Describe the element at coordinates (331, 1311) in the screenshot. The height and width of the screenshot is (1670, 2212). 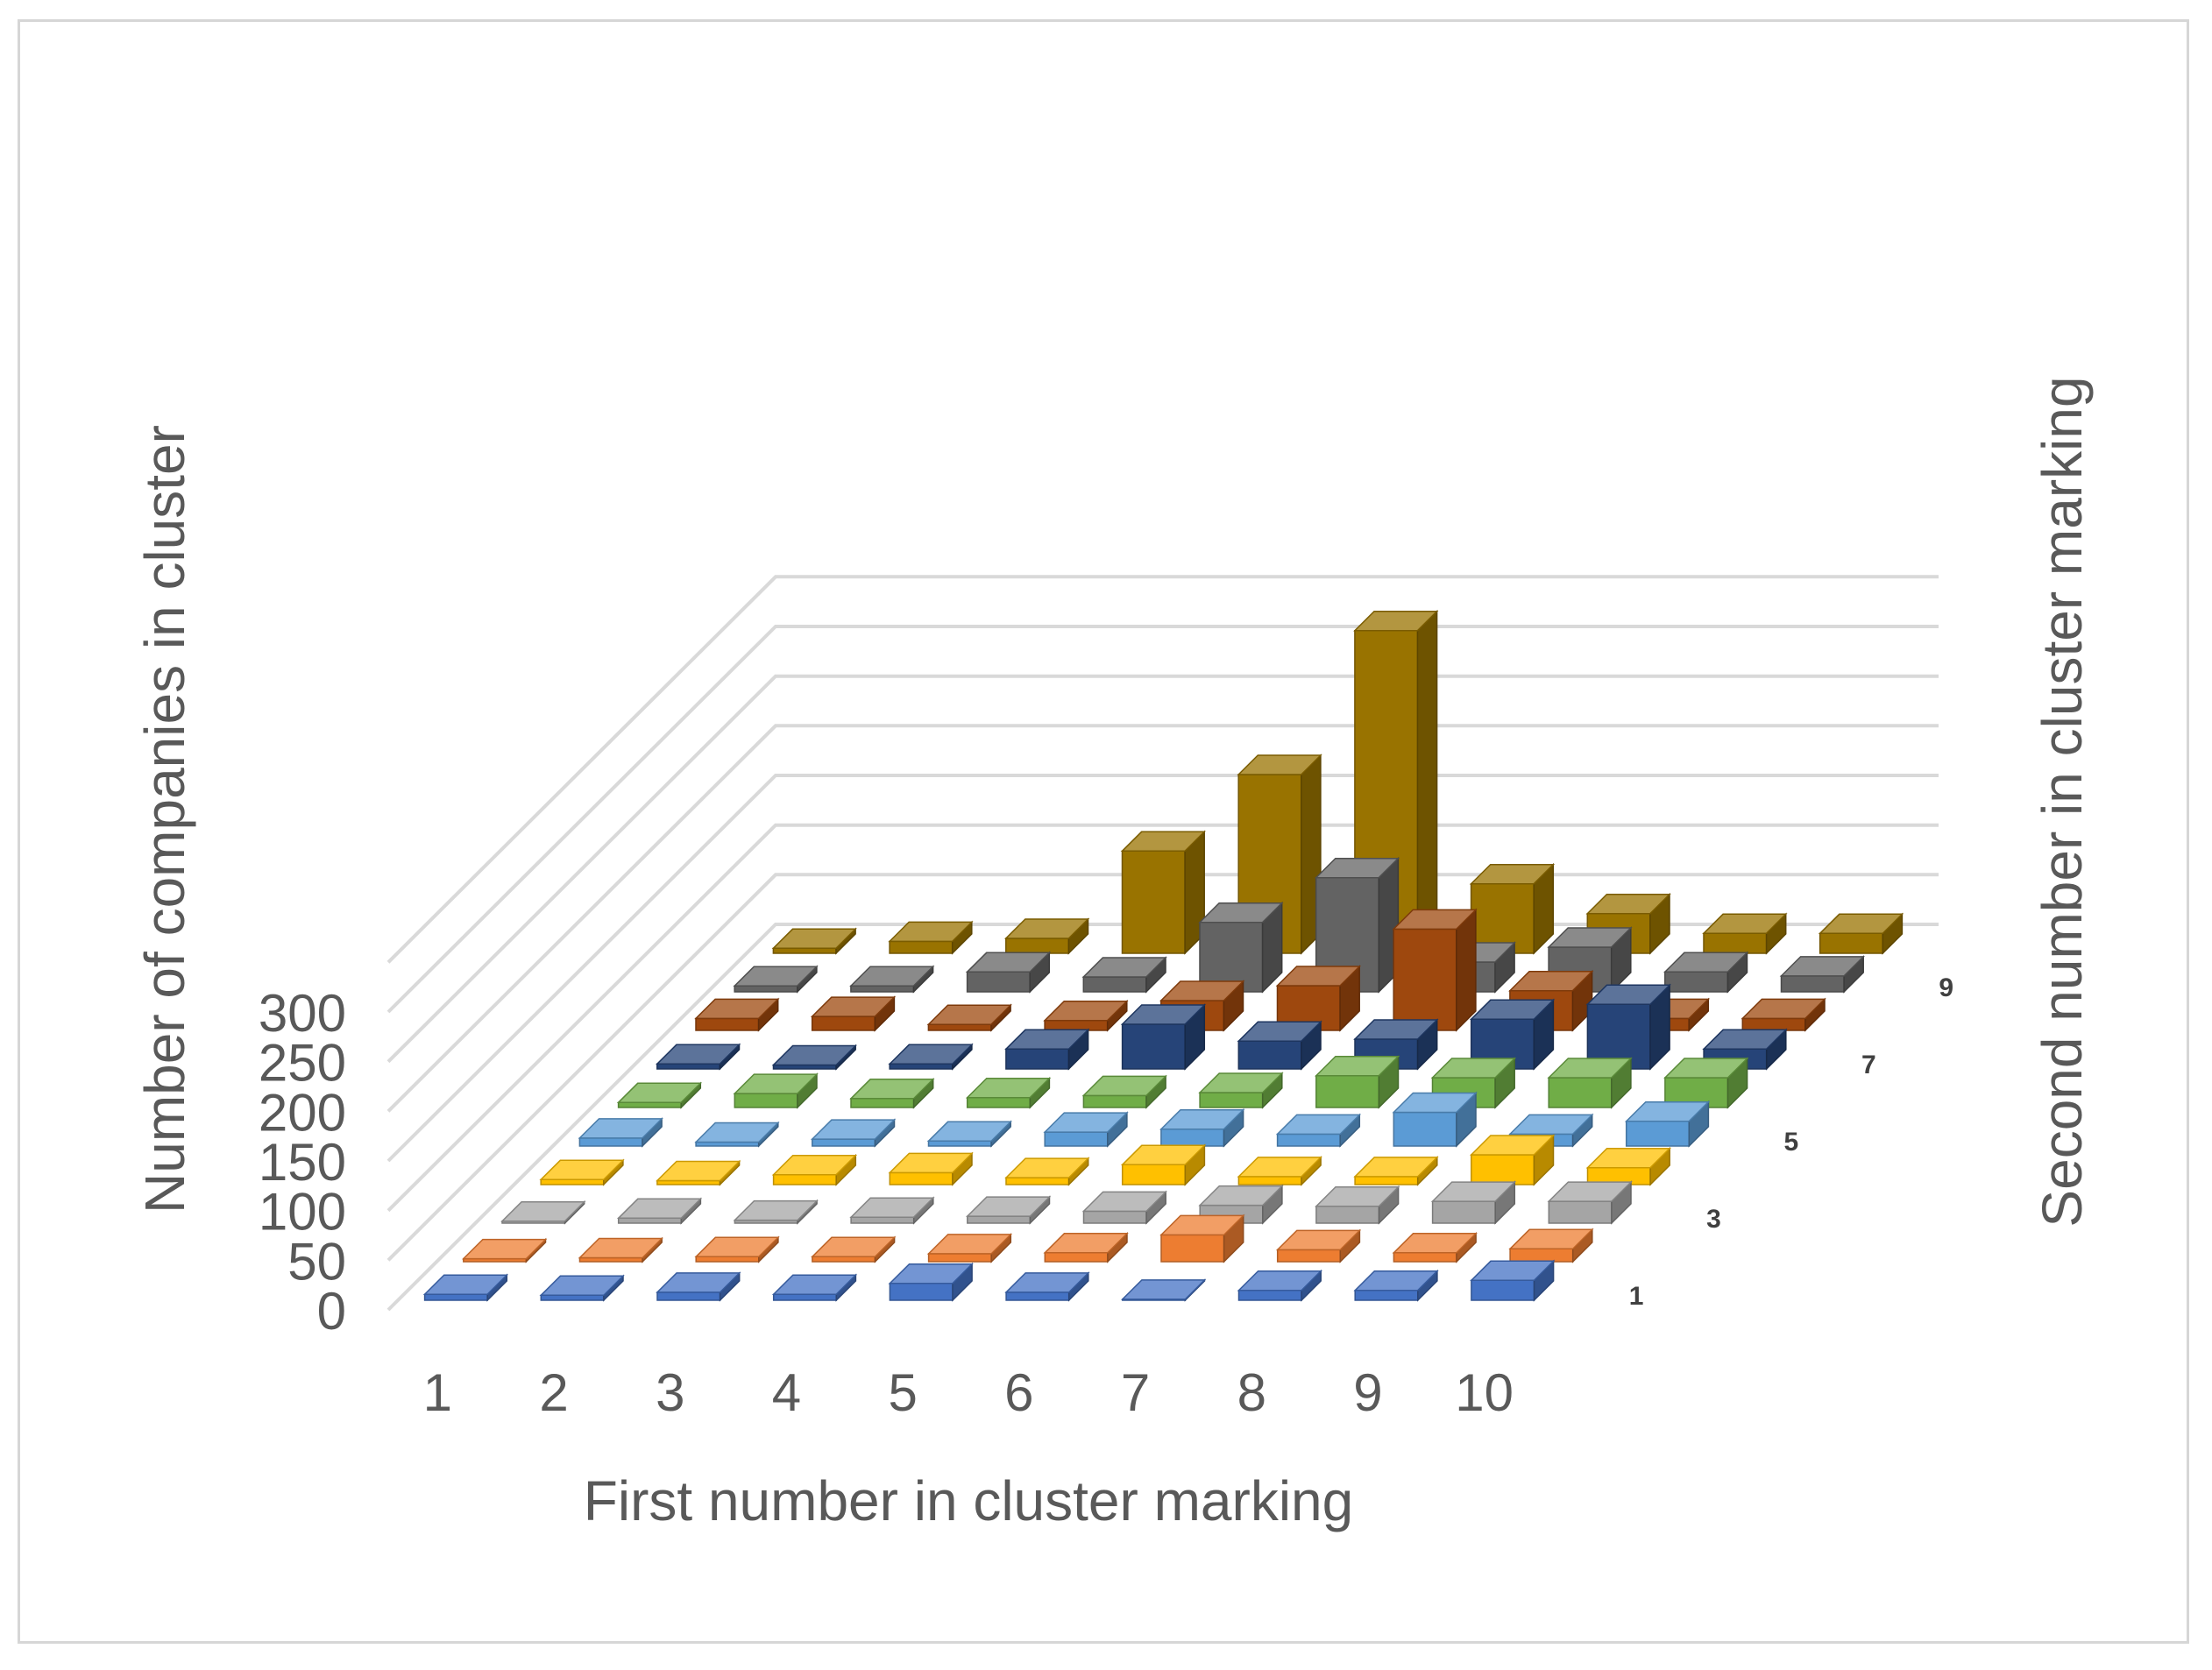
I see `y-tick-label: 0` at that location.